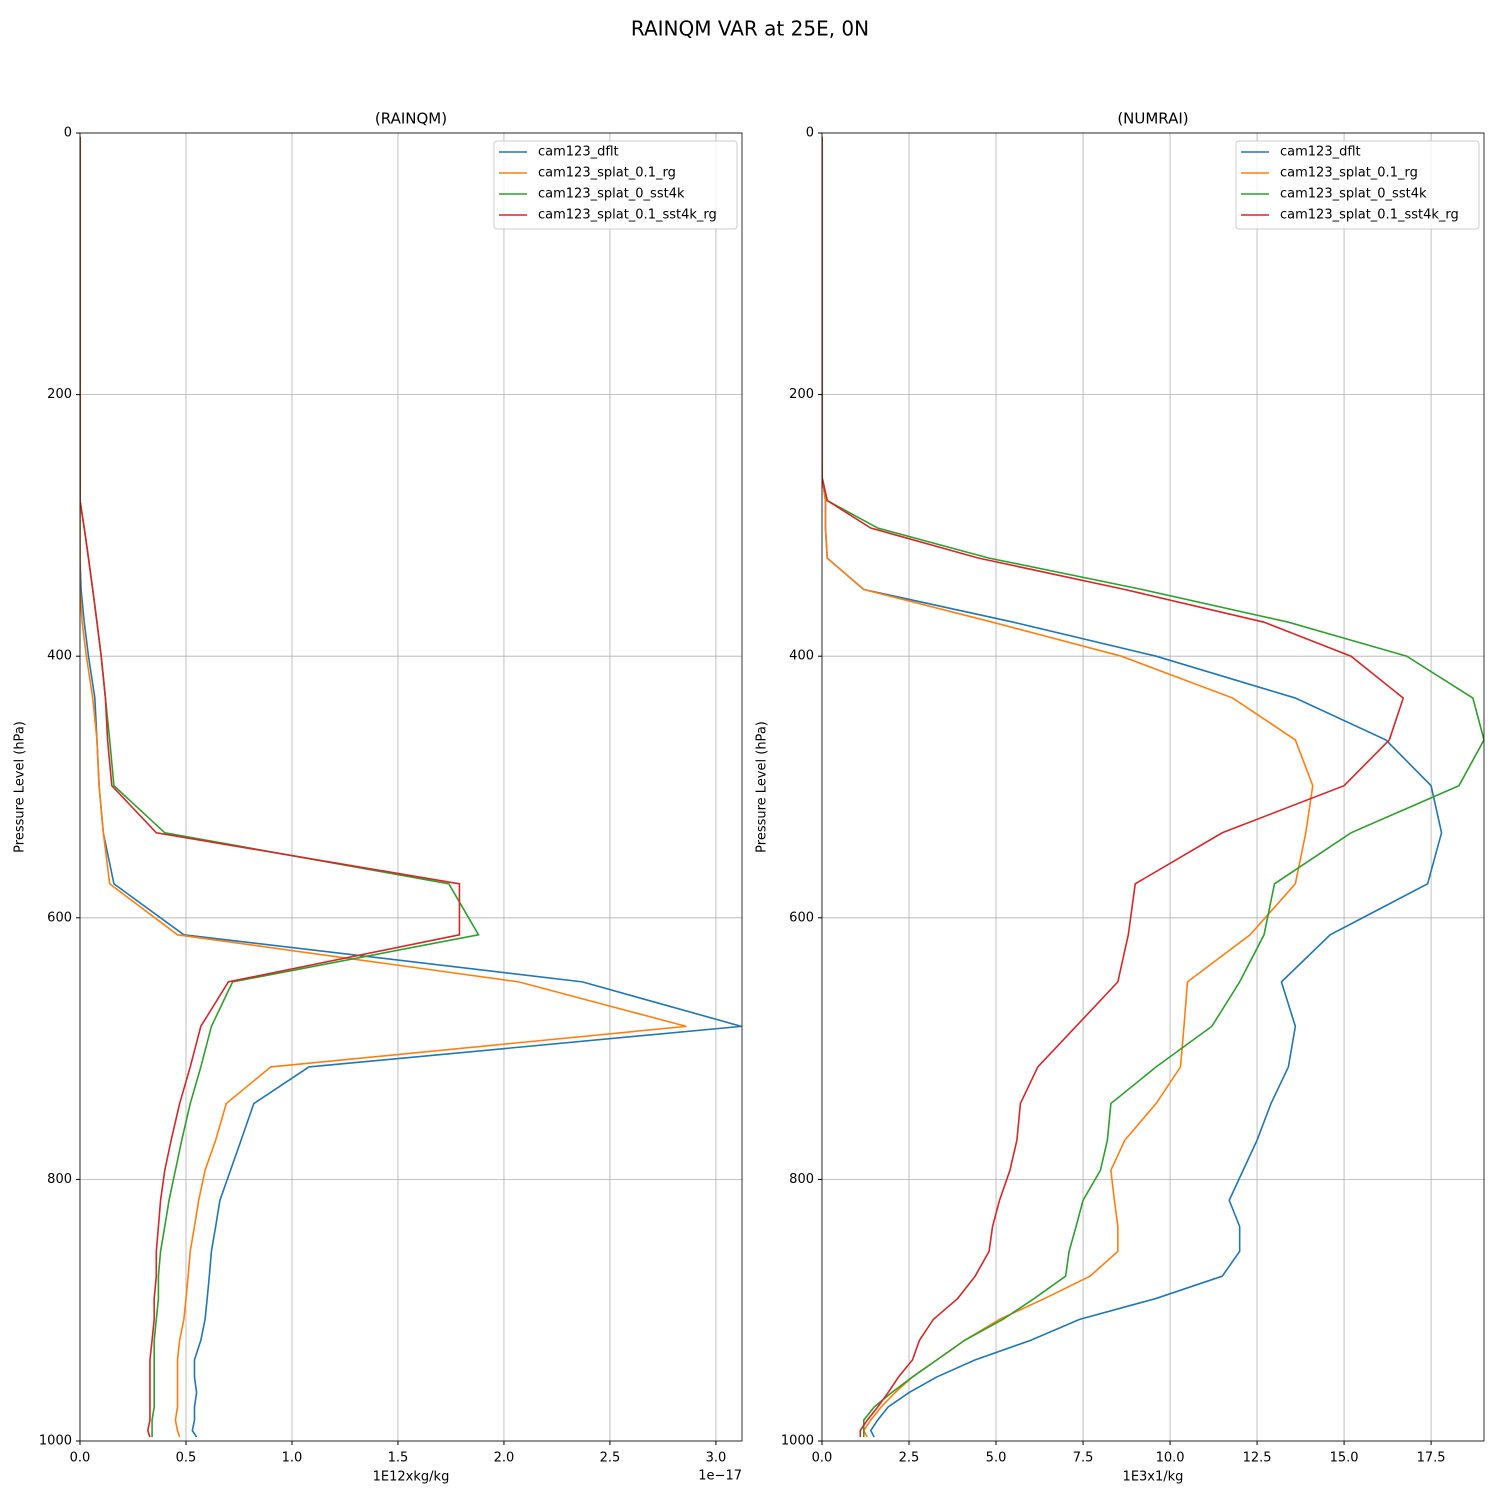 The width and height of the screenshot is (1500, 1500). What do you see at coordinates (504, 1458) in the screenshot?
I see `x-tick-label: 2.0` at bounding box center [504, 1458].